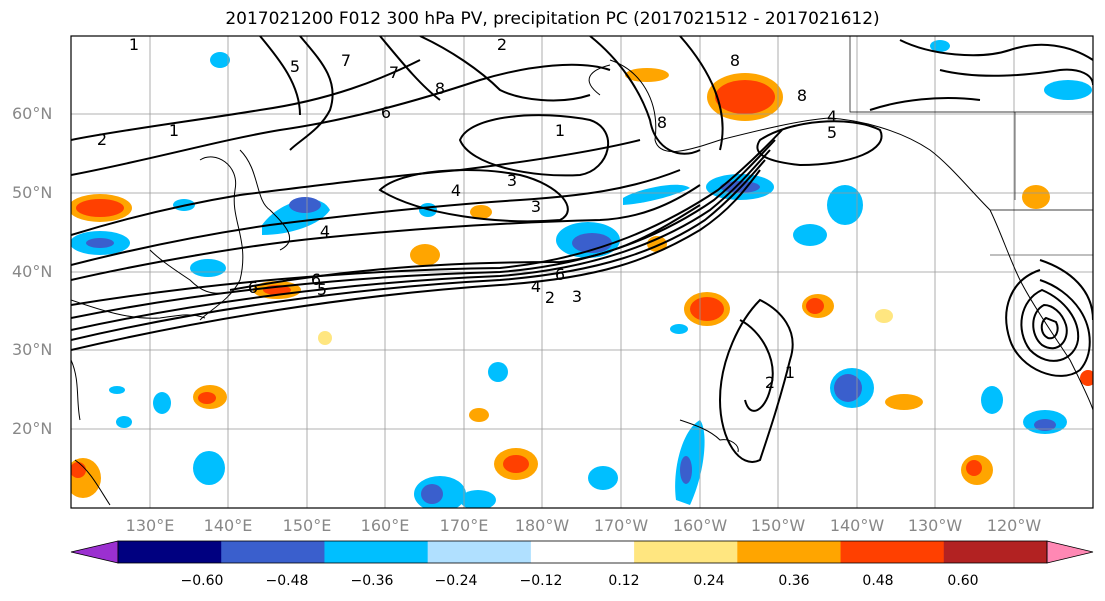  I want to click on lon-label: 180°W, so click(542, 525).